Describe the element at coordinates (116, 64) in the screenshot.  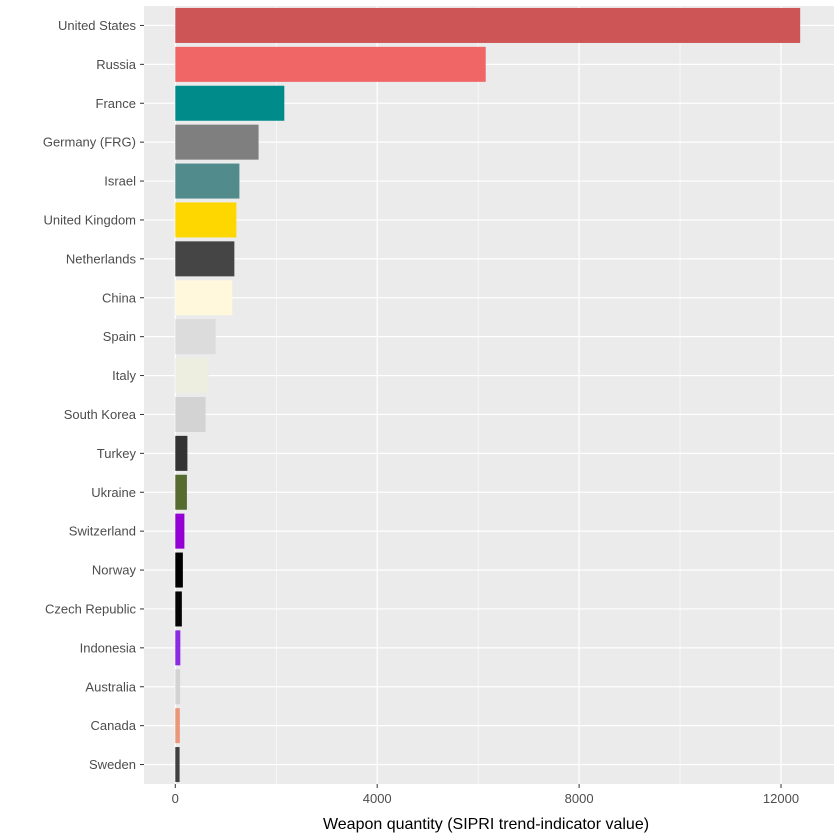
I see `y-tick-label: Russia` at that location.